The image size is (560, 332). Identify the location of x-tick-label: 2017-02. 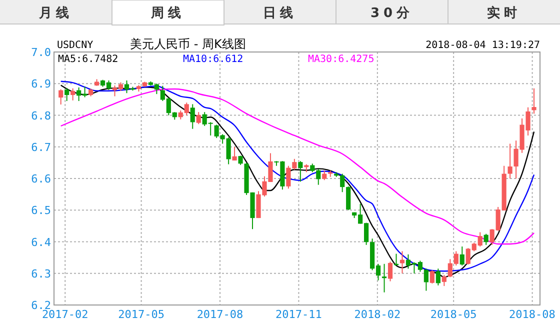
(65, 314).